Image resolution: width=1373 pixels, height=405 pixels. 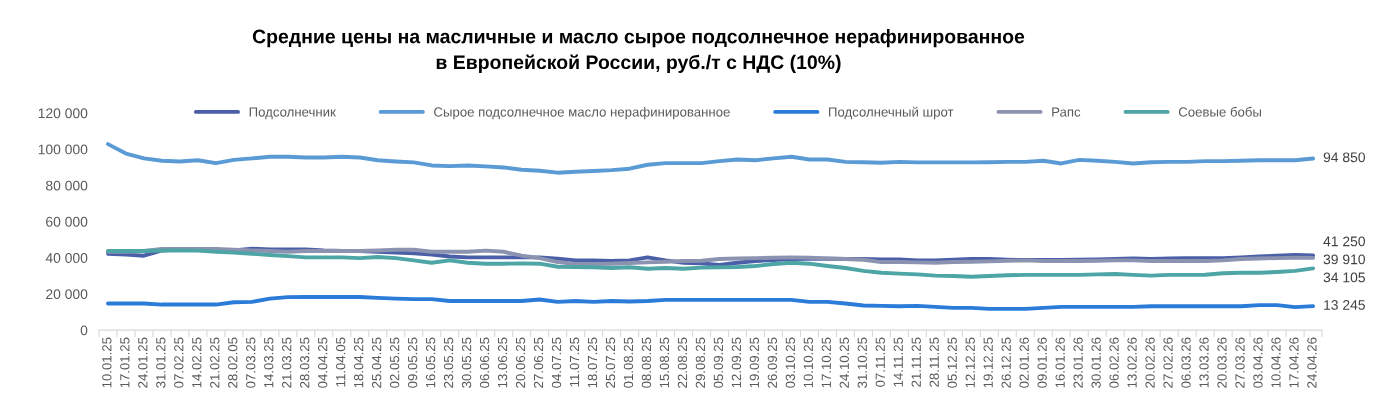 I want to click on x-tick-label: 08.08.25, so click(x=646, y=362).